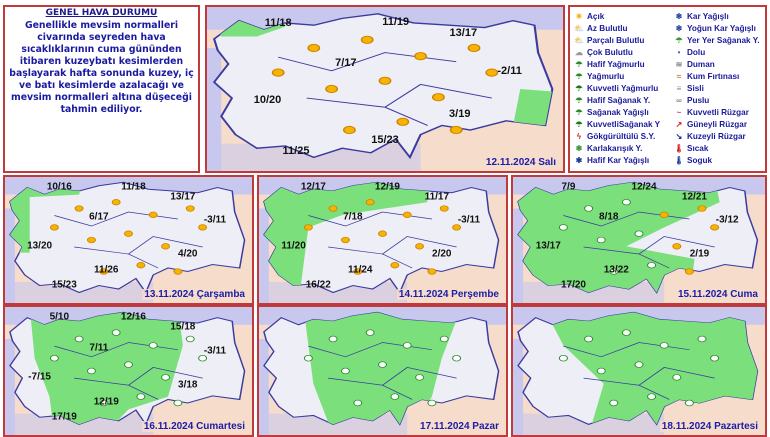  What do you see at coordinates (679, 16) in the screenshot?
I see `snow-icon: ❄` at bounding box center [679, 16].